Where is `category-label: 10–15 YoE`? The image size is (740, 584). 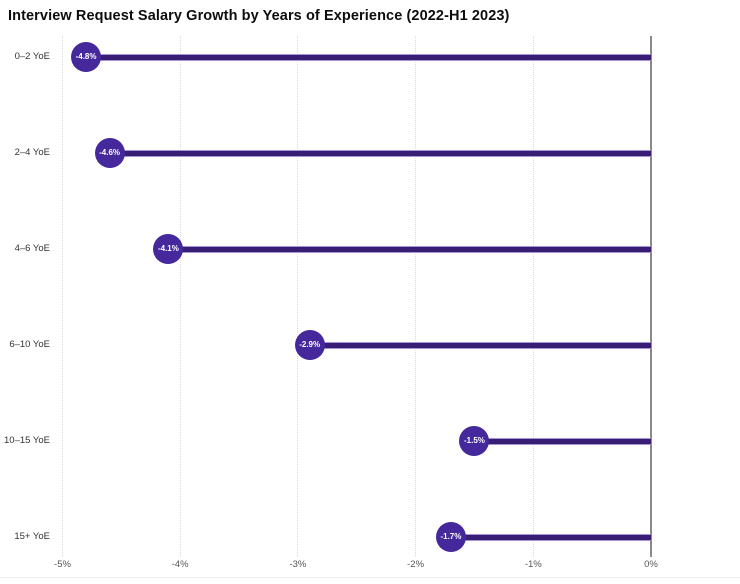 category-label: 10–15 YoE is located at coordinates (27, 440).